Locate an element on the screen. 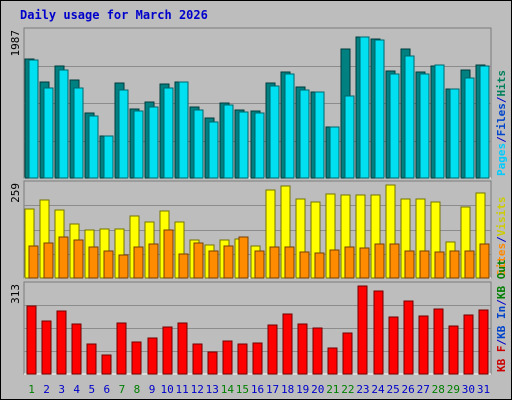 The width and height of the screenshot is (512, 400). legend-entry-kbytes-1: / is located at coordinates (501, 342).